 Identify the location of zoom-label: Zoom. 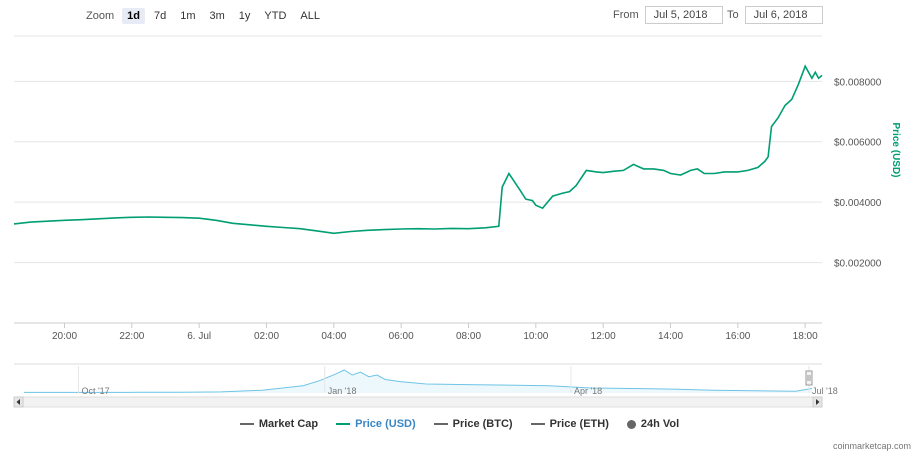
(100, 16).